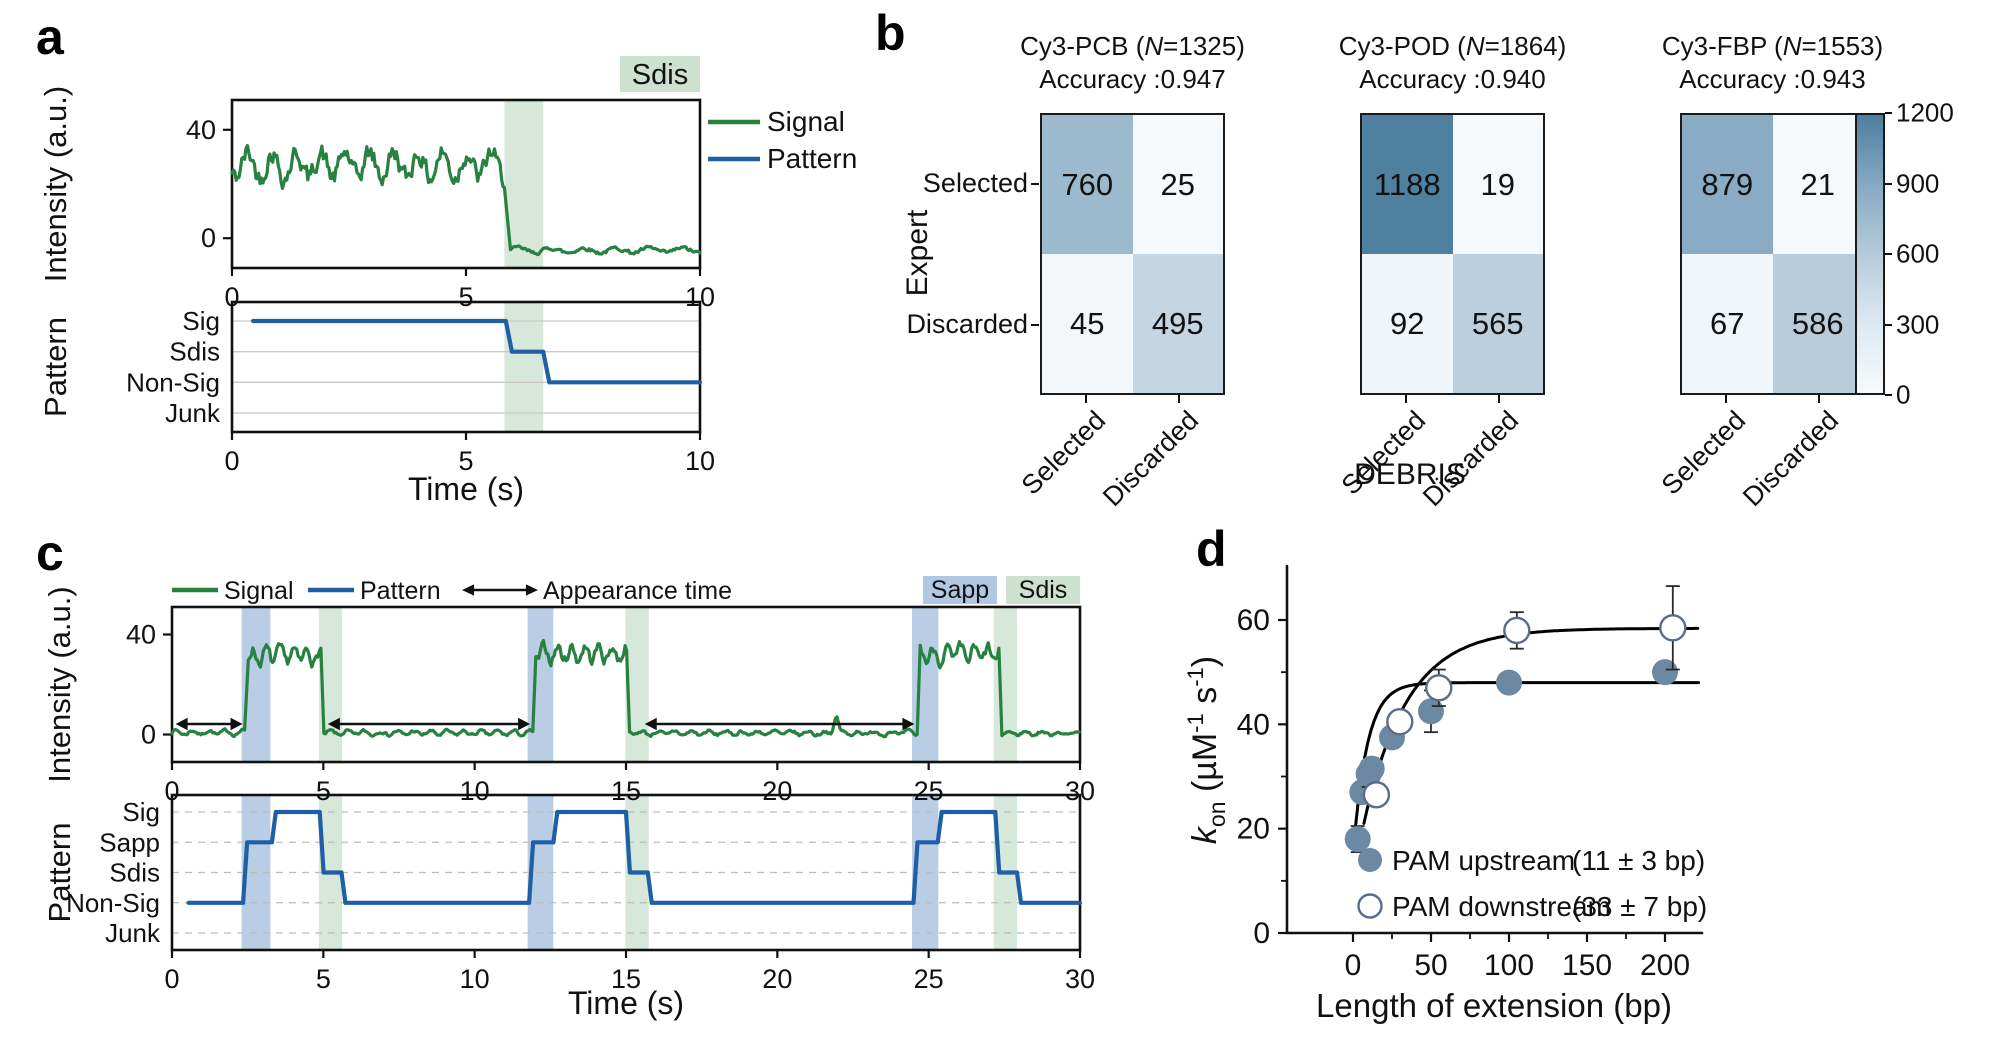 The image size is (2009, 1039). I want to click on panel-c-label: c, so click(50, 553).